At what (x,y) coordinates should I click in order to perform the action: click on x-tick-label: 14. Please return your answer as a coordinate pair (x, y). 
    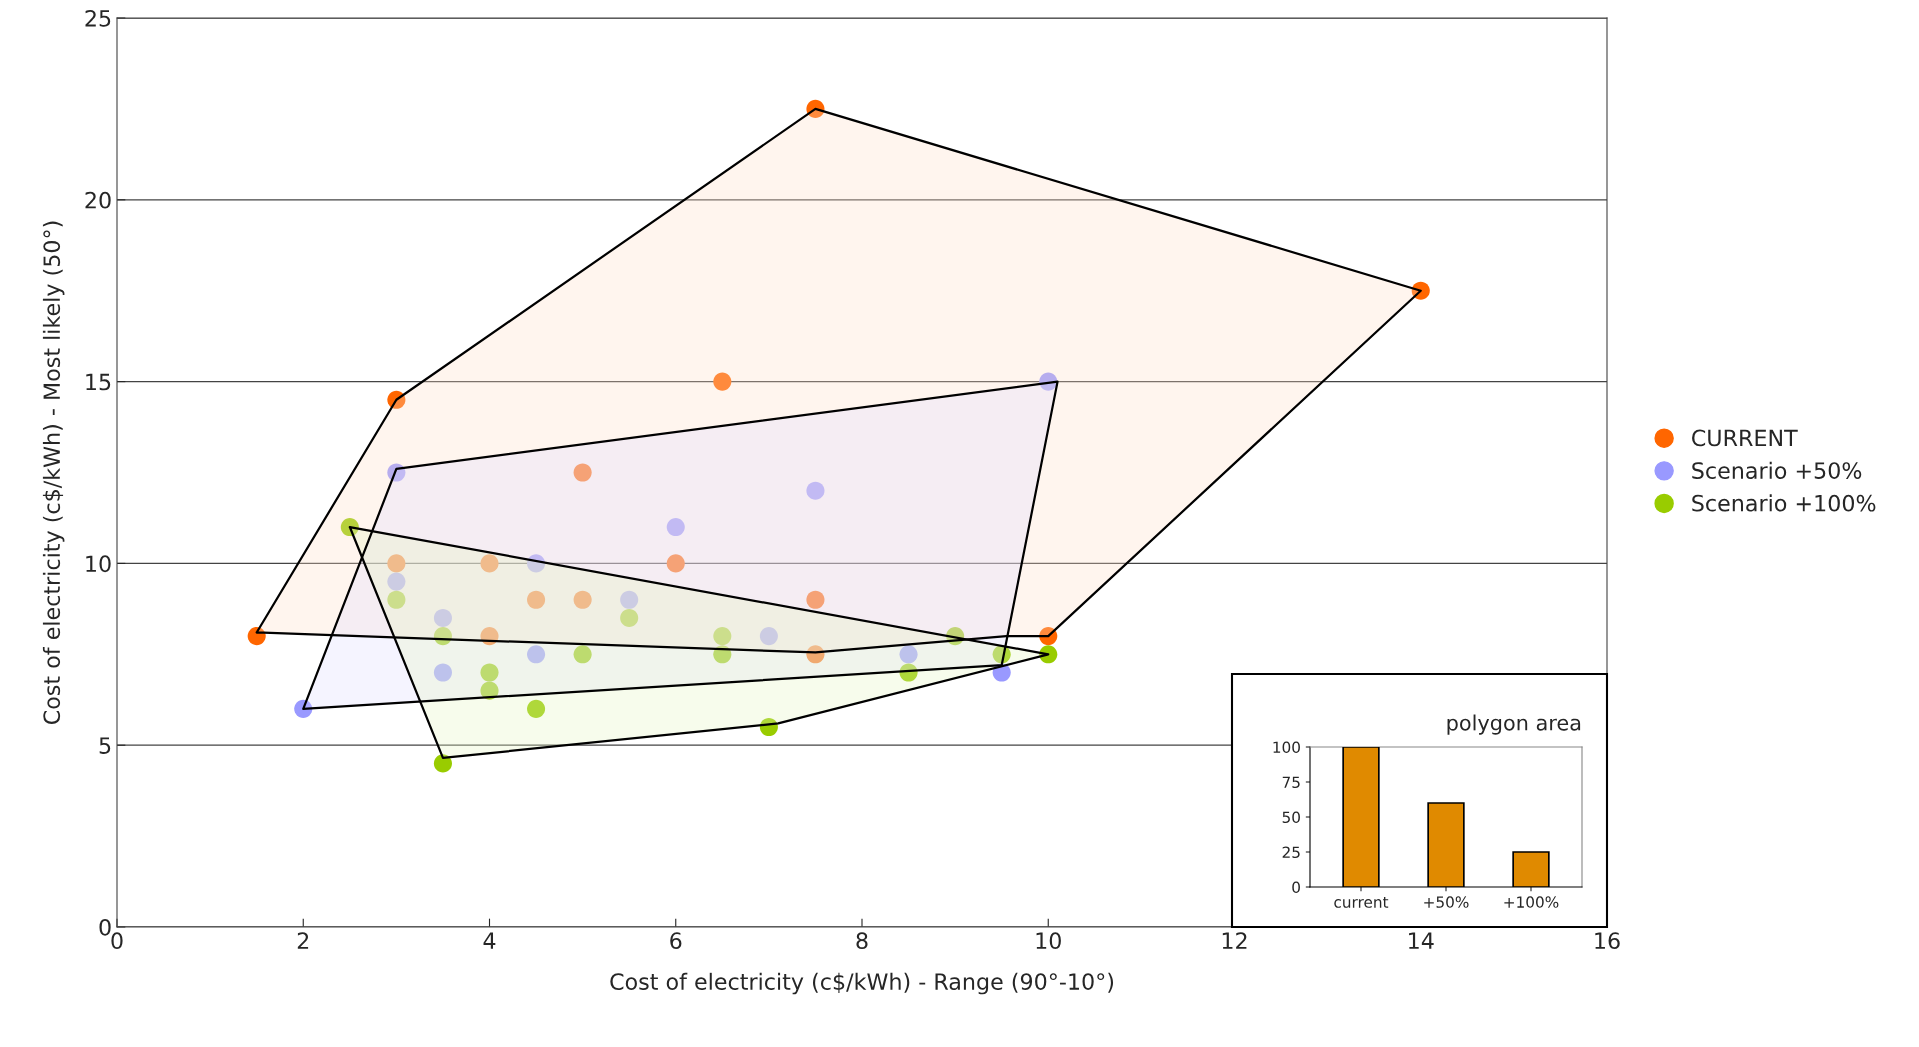
    Looking at the image, I should click on (1421, 940).